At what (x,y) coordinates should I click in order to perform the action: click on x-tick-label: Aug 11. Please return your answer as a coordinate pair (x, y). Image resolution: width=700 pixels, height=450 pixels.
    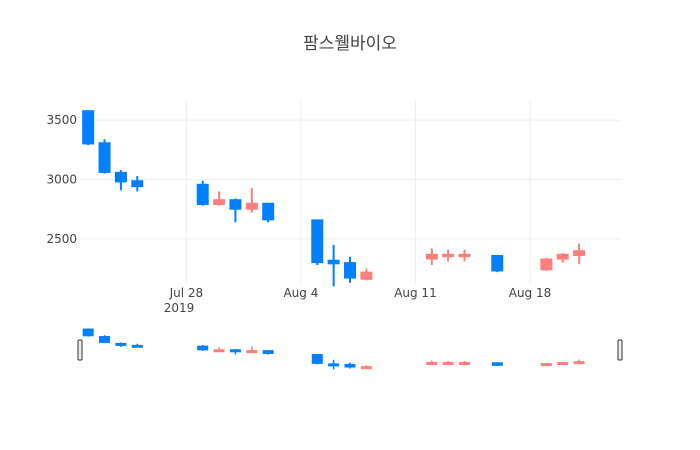
    Looking at the image, I should click on (415, 293).